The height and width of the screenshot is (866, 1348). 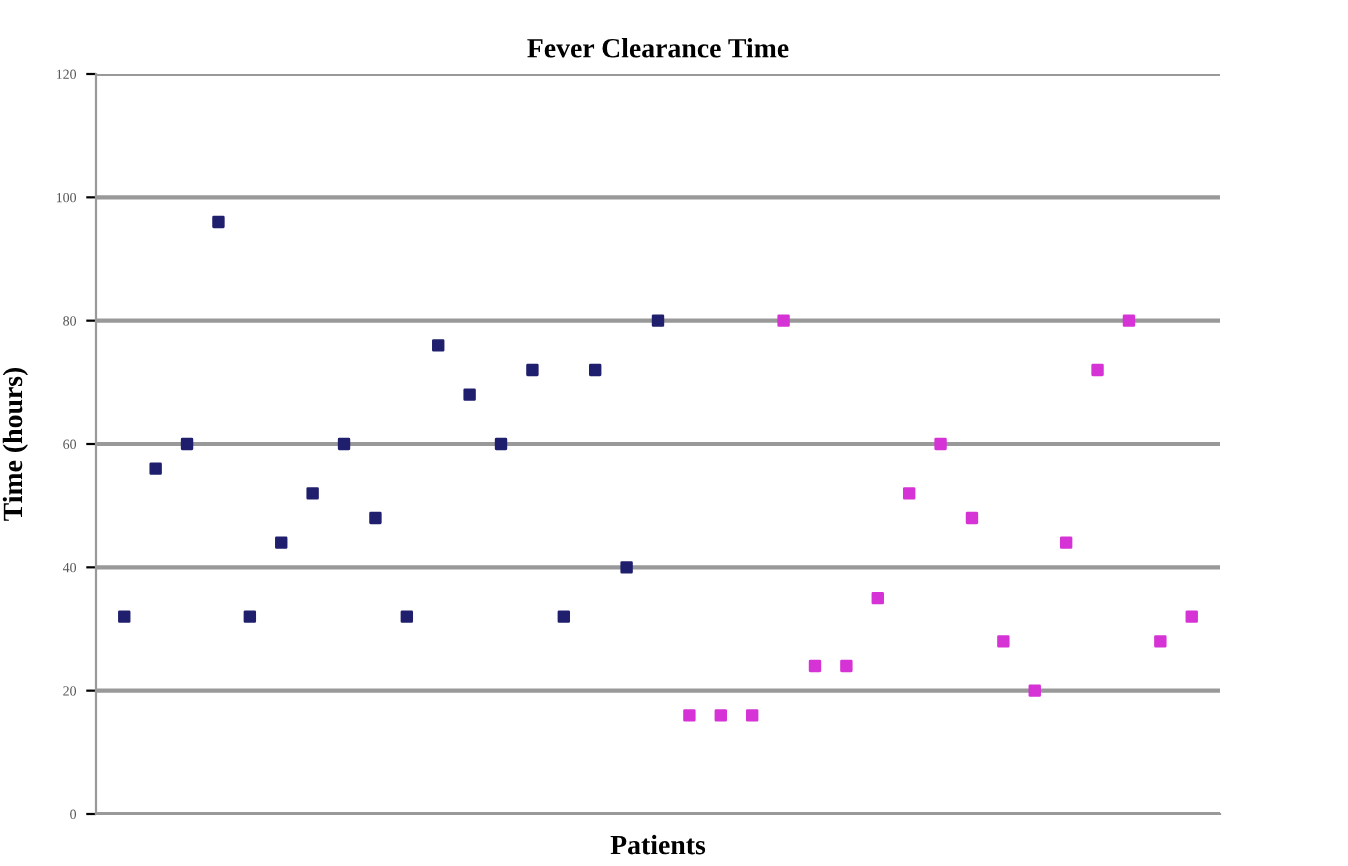 What do you see at coordinates (658, 48) in the screenshot?
I see `chart-title: Fever Clearance Time` at bounding box center [658, 48].